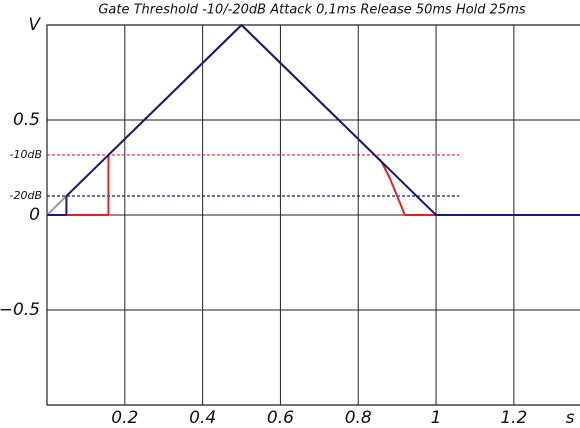 The image size is (580, 428). Describe the element at coordinates (26, 195) in the screenshot. I see `threshold-label: -20dB` at that location.